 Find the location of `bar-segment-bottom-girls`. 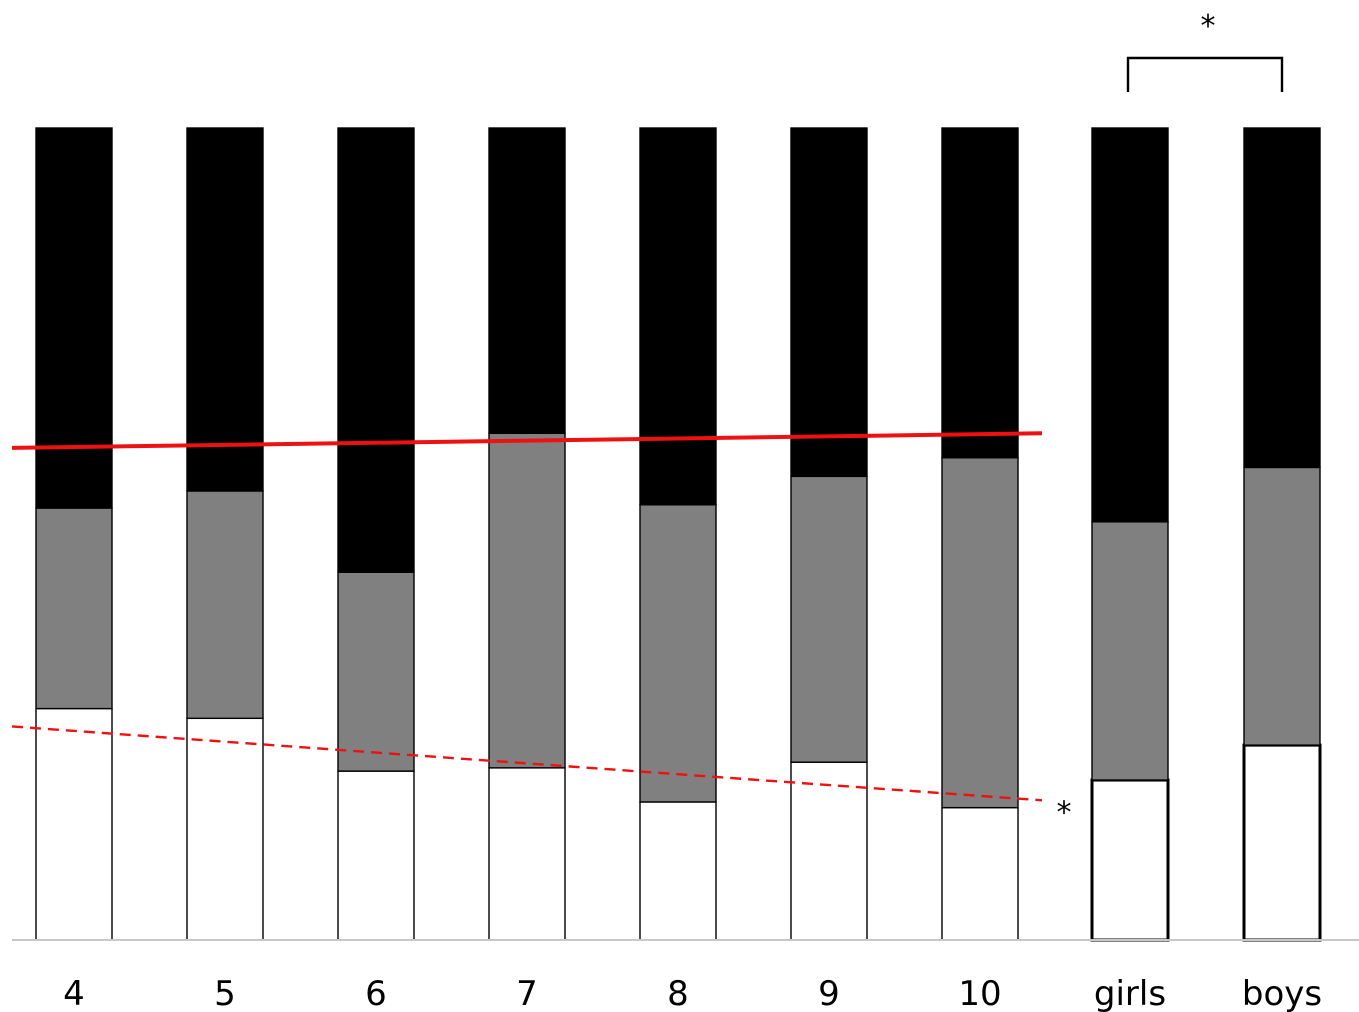

bar-segment-bottom-girls is located at coordinates (1130, 860).